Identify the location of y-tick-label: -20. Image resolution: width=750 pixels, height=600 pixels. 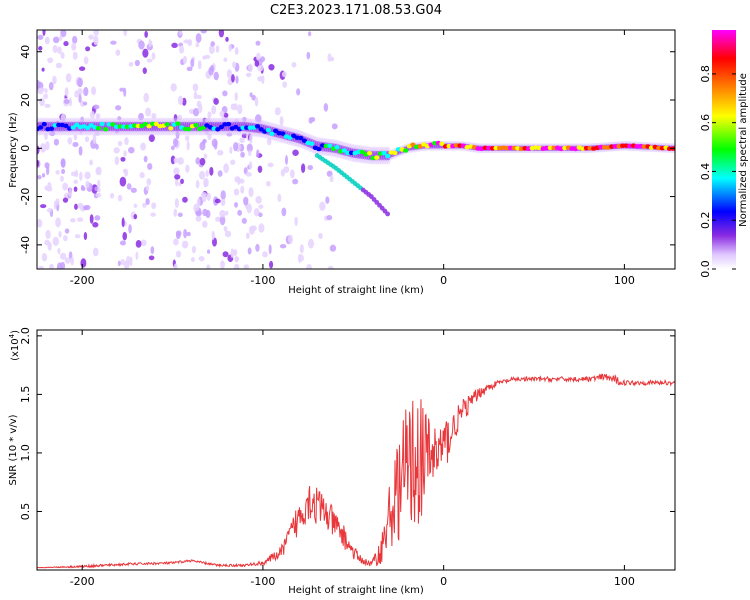
(25, 197).